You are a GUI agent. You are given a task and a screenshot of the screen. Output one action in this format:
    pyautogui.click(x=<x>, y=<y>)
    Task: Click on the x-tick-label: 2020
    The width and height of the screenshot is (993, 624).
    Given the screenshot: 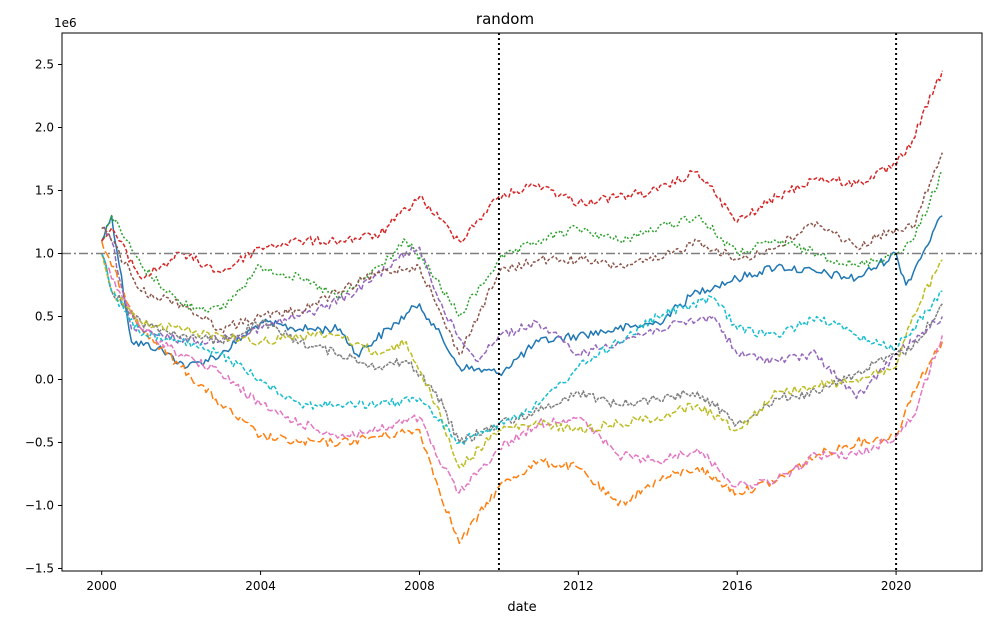 What is the action you would take?
    pyautogui.click(x=896, y=586)
    